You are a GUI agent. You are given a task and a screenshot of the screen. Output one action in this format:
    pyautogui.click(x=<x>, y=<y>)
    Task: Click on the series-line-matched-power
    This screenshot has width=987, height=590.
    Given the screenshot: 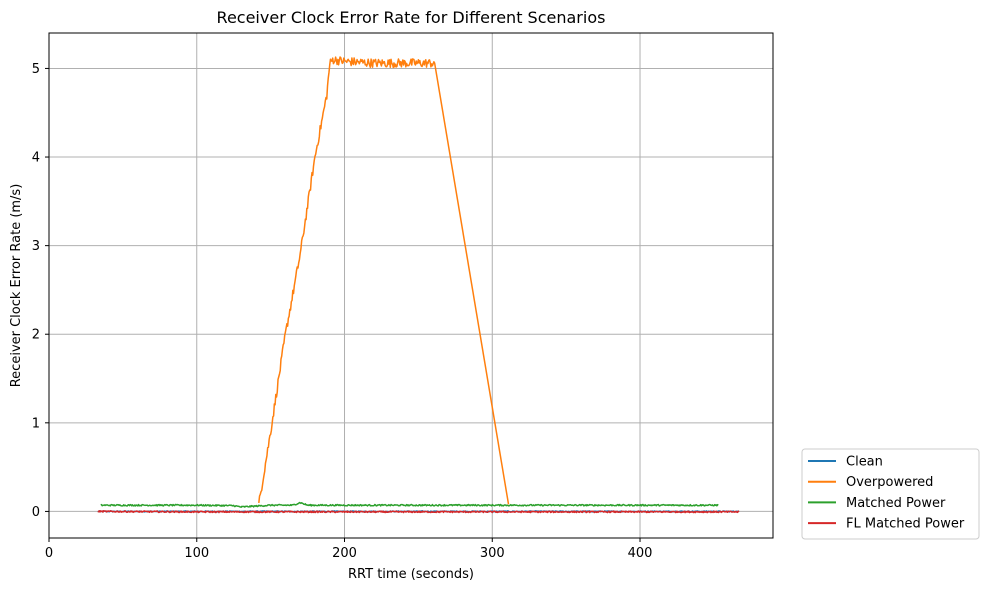 What is the action you would take?
    pyautogui.click(x=409, y=504)
    